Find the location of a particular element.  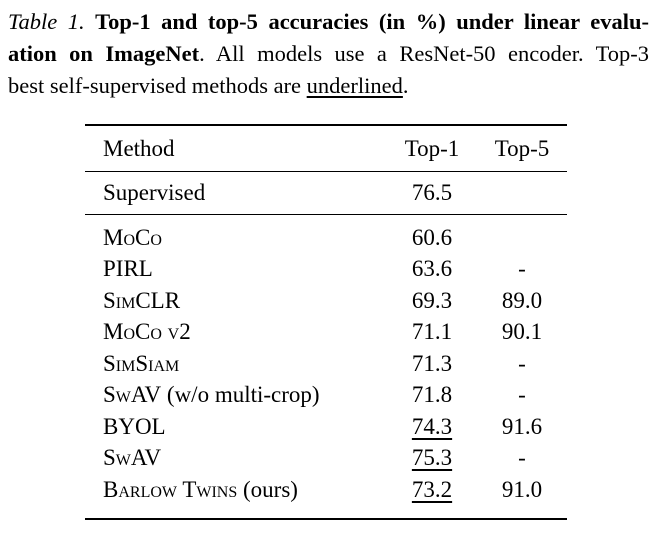

method-name: BYOL is located at coordinates (134, 426).